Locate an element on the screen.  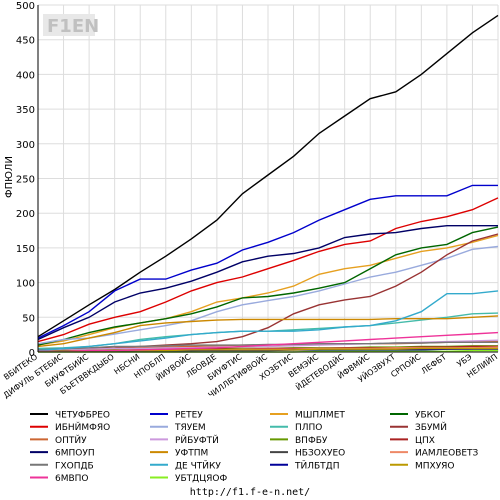
legend-item: РЙБУФТЙ is located at coordinates (184, 440).